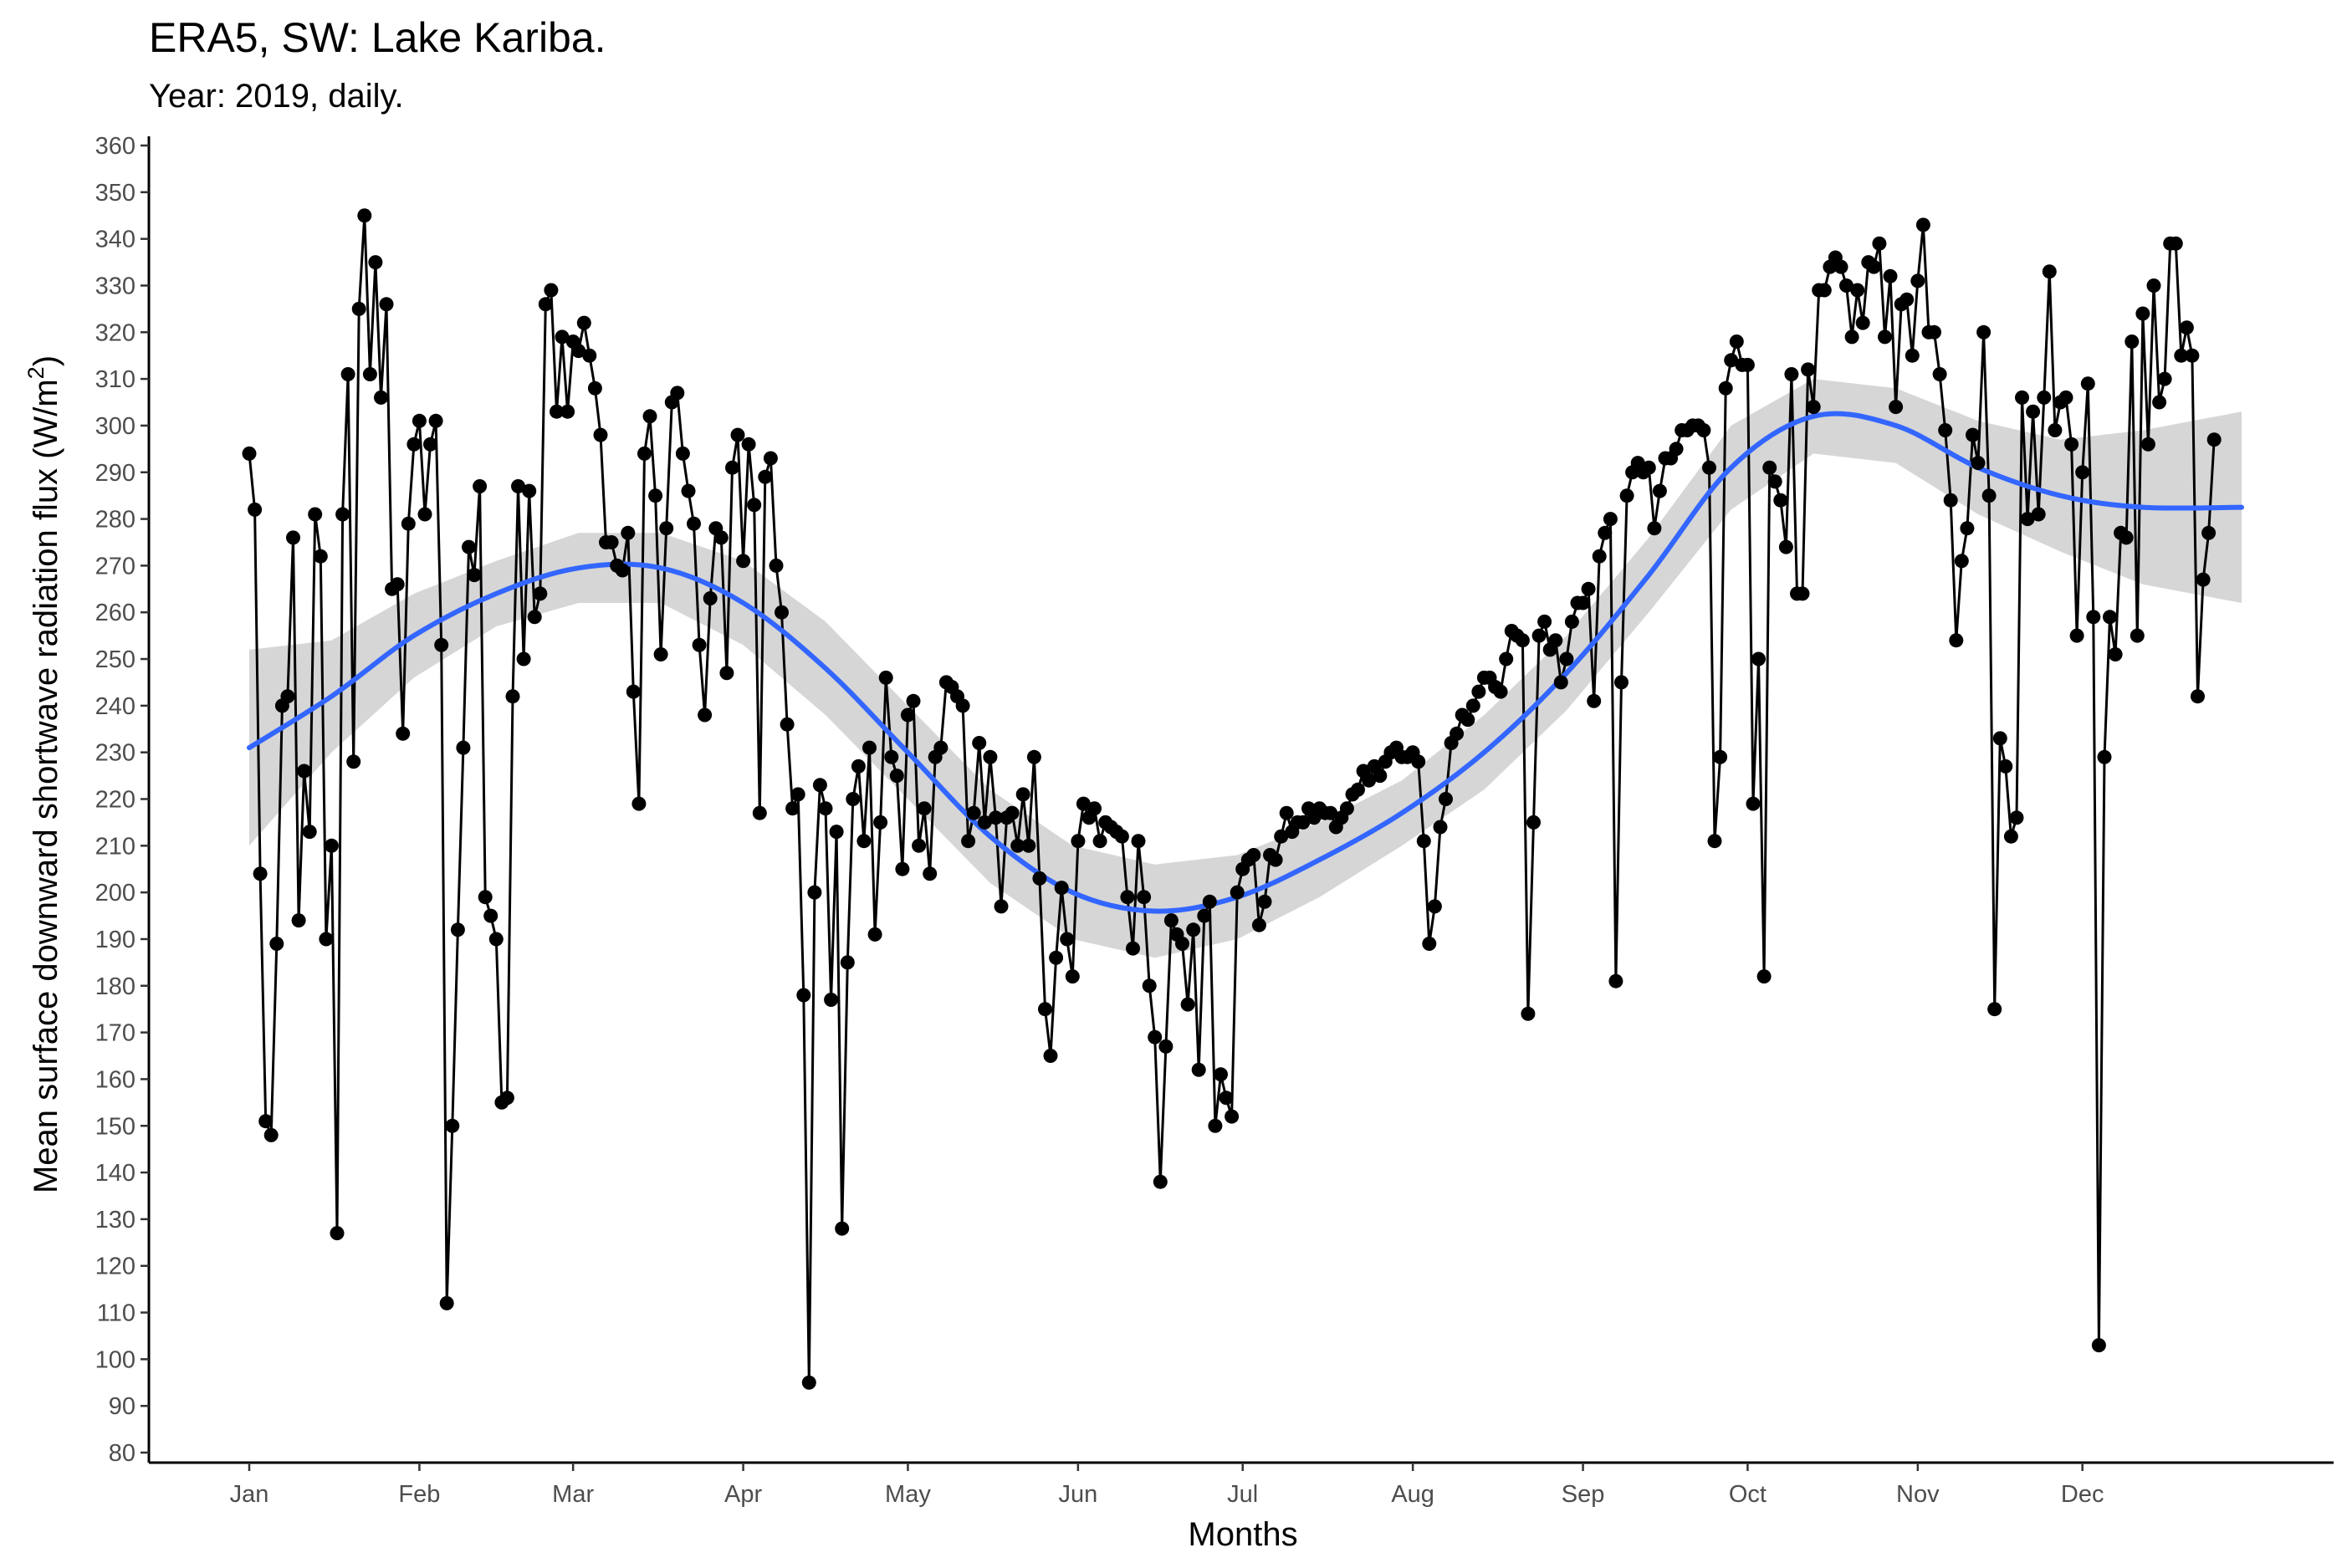 Image resolution: width=2352 pixels, height=1568 pixels. Describe the element at coordinates (573, 1494) in the screenshot. I see `x-tick-label: Mar` at that location.